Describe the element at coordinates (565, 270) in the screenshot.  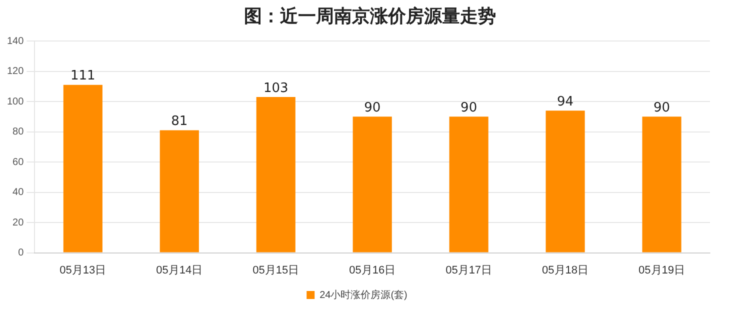
I see `x-tick-label: 05月18日` at that location.